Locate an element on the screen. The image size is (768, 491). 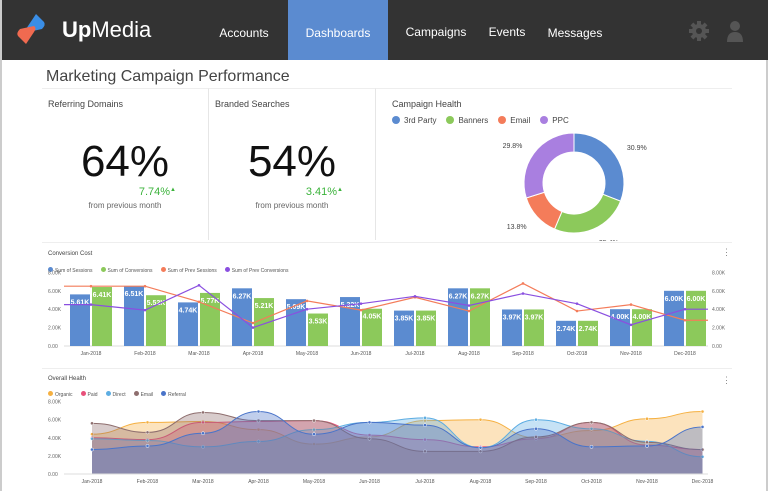
legend-item: 3rd Party is located at coordinates (414, 120).